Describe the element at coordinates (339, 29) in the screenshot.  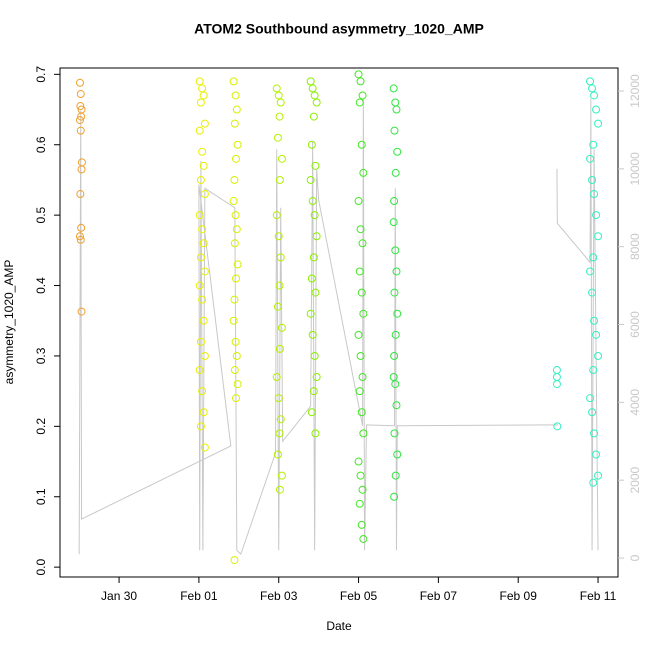
I see `chart-title: ATOM2 Southbound asymmetry_1020_AMP` at that location.